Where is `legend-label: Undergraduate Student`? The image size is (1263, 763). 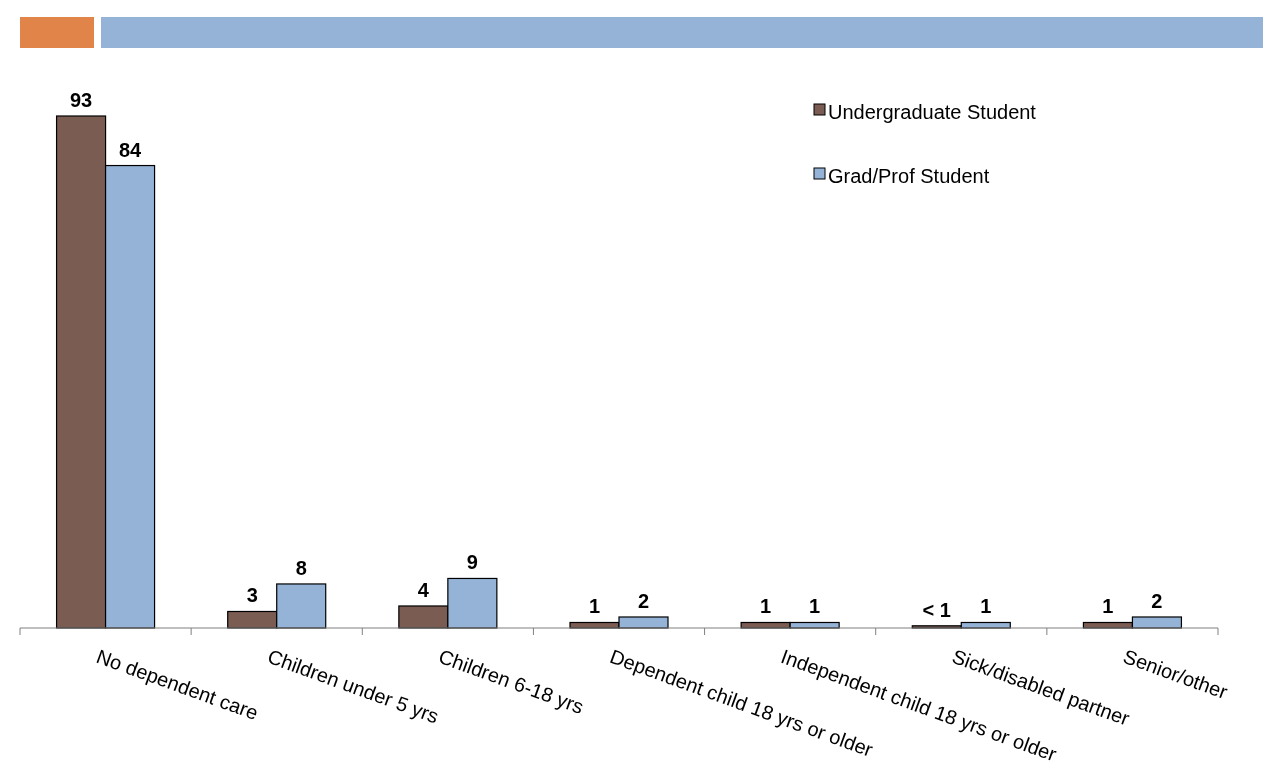
legend-label: Undergraduate Student is located at coordinates (932, 112).